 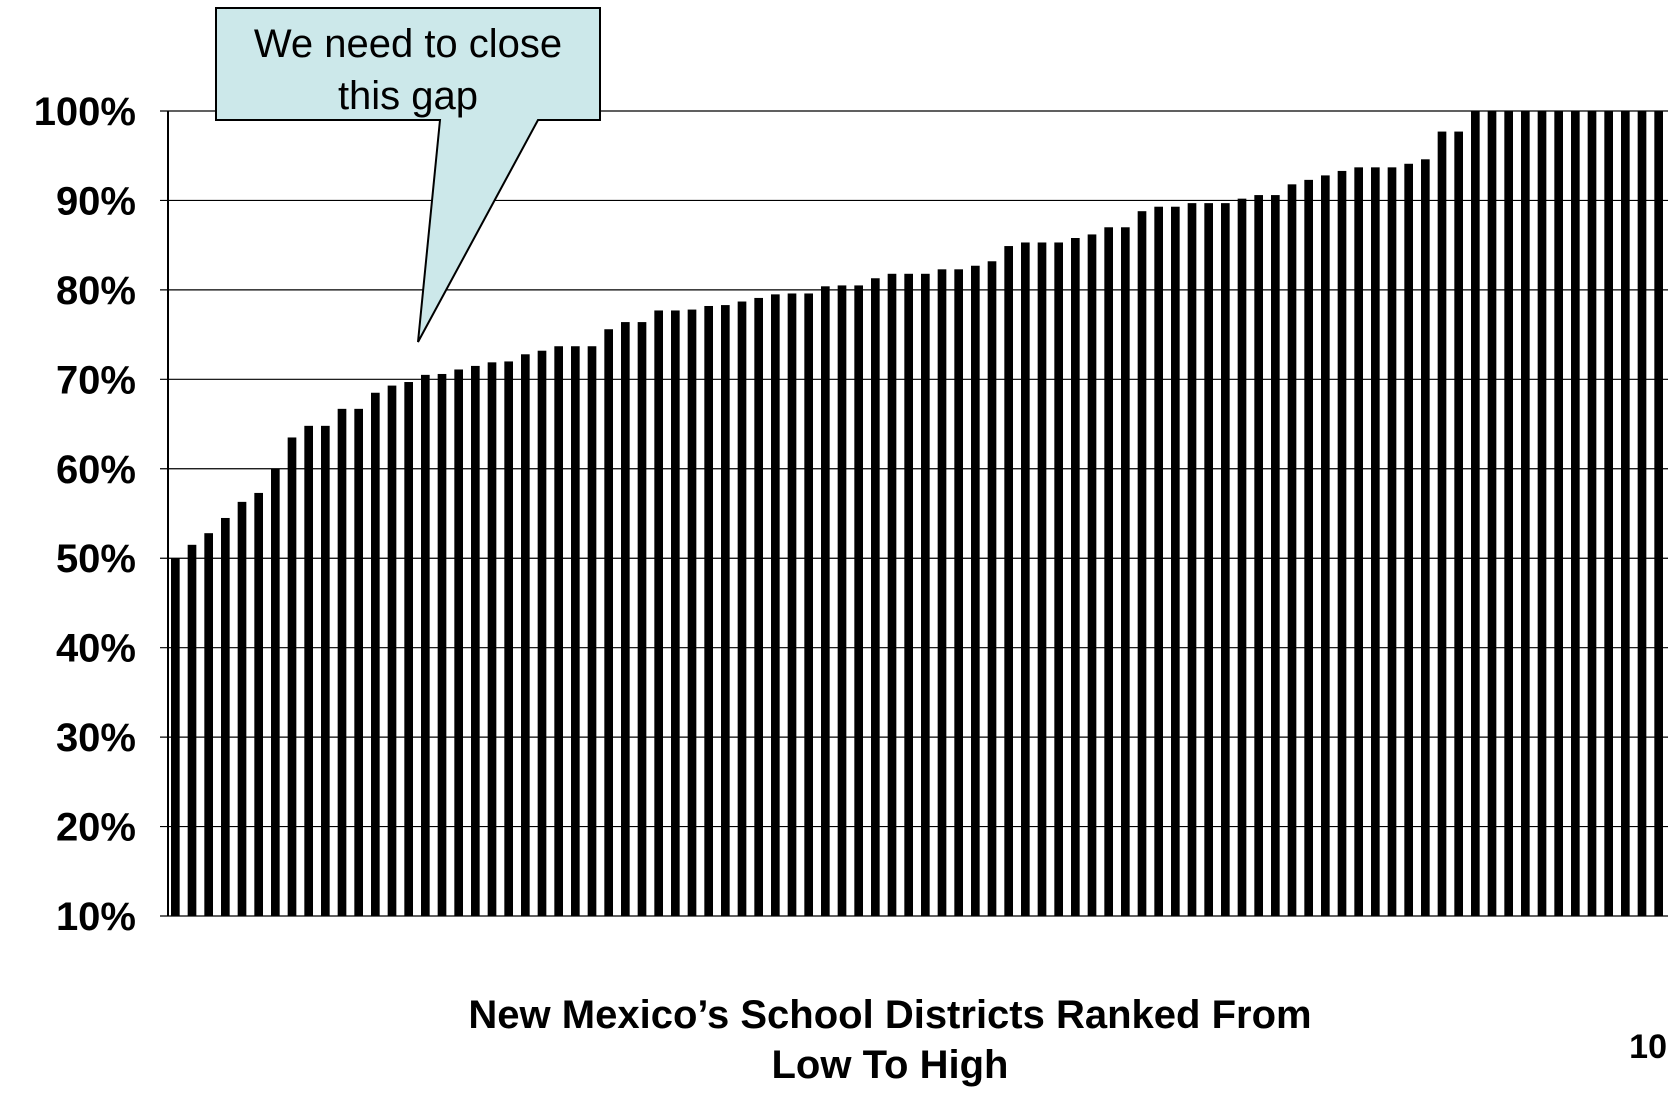 I want to click on annotation-callout, so click(x=408, y=175).